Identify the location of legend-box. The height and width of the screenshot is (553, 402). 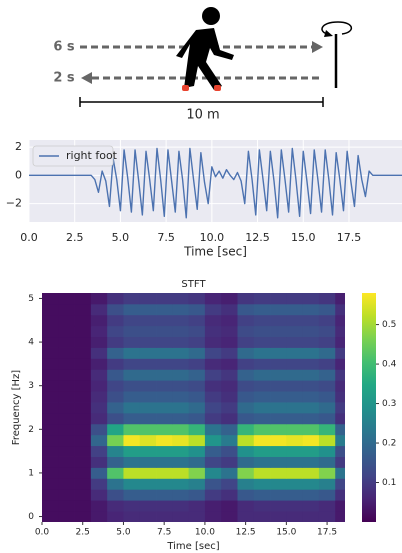
(73, 156).